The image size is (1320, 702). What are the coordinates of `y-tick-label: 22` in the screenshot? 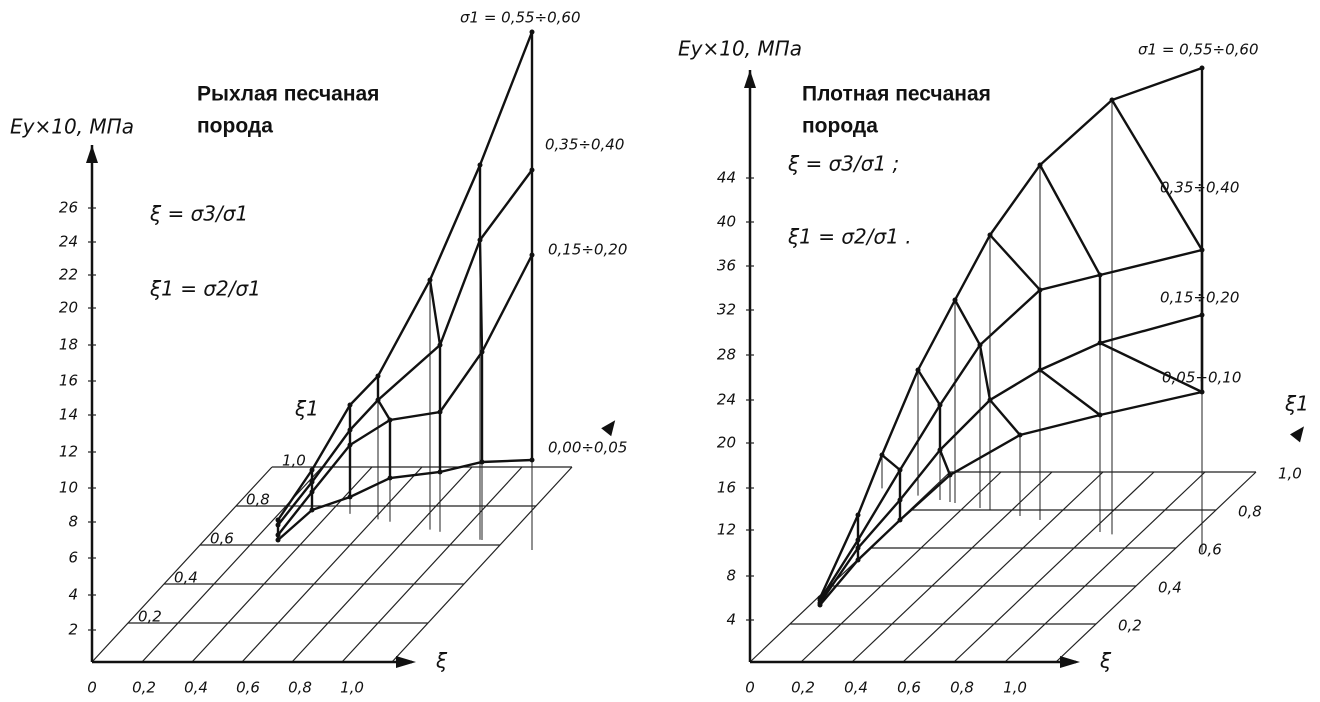 It's located at (68, 275).